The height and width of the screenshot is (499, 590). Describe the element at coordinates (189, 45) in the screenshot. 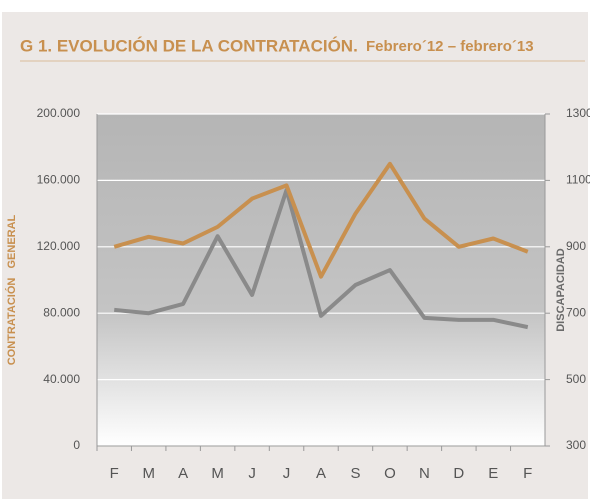

I see `chart-title: G 1. EVOLUCIÓN DE LA CONTRATACIÓN.` at that location.